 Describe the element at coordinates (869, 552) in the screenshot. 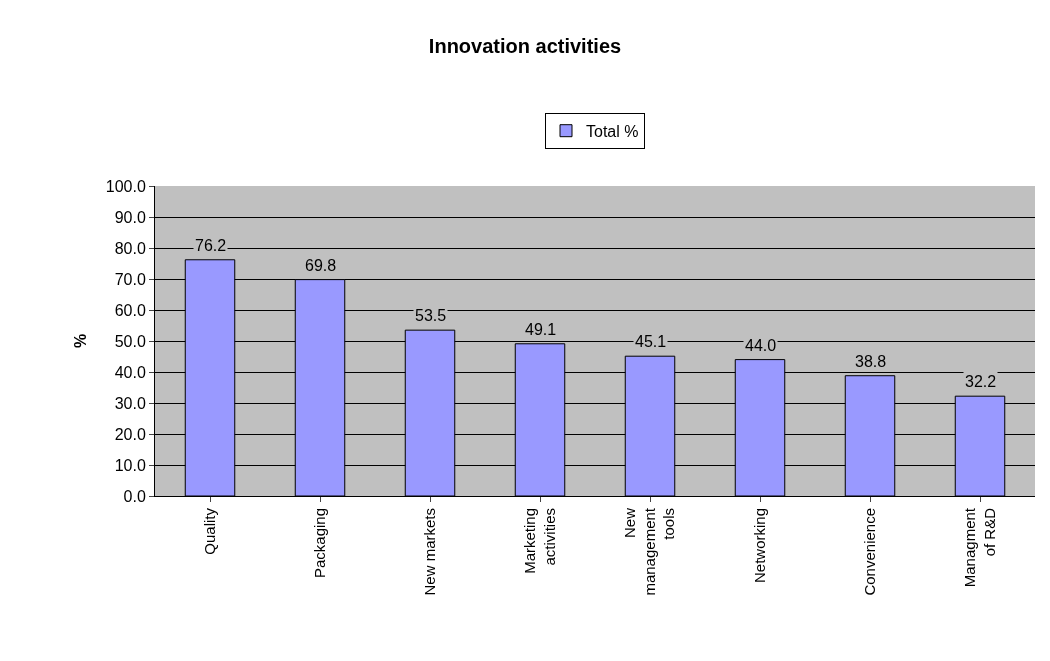

I see `x-tick-label: Convenience` at that location.